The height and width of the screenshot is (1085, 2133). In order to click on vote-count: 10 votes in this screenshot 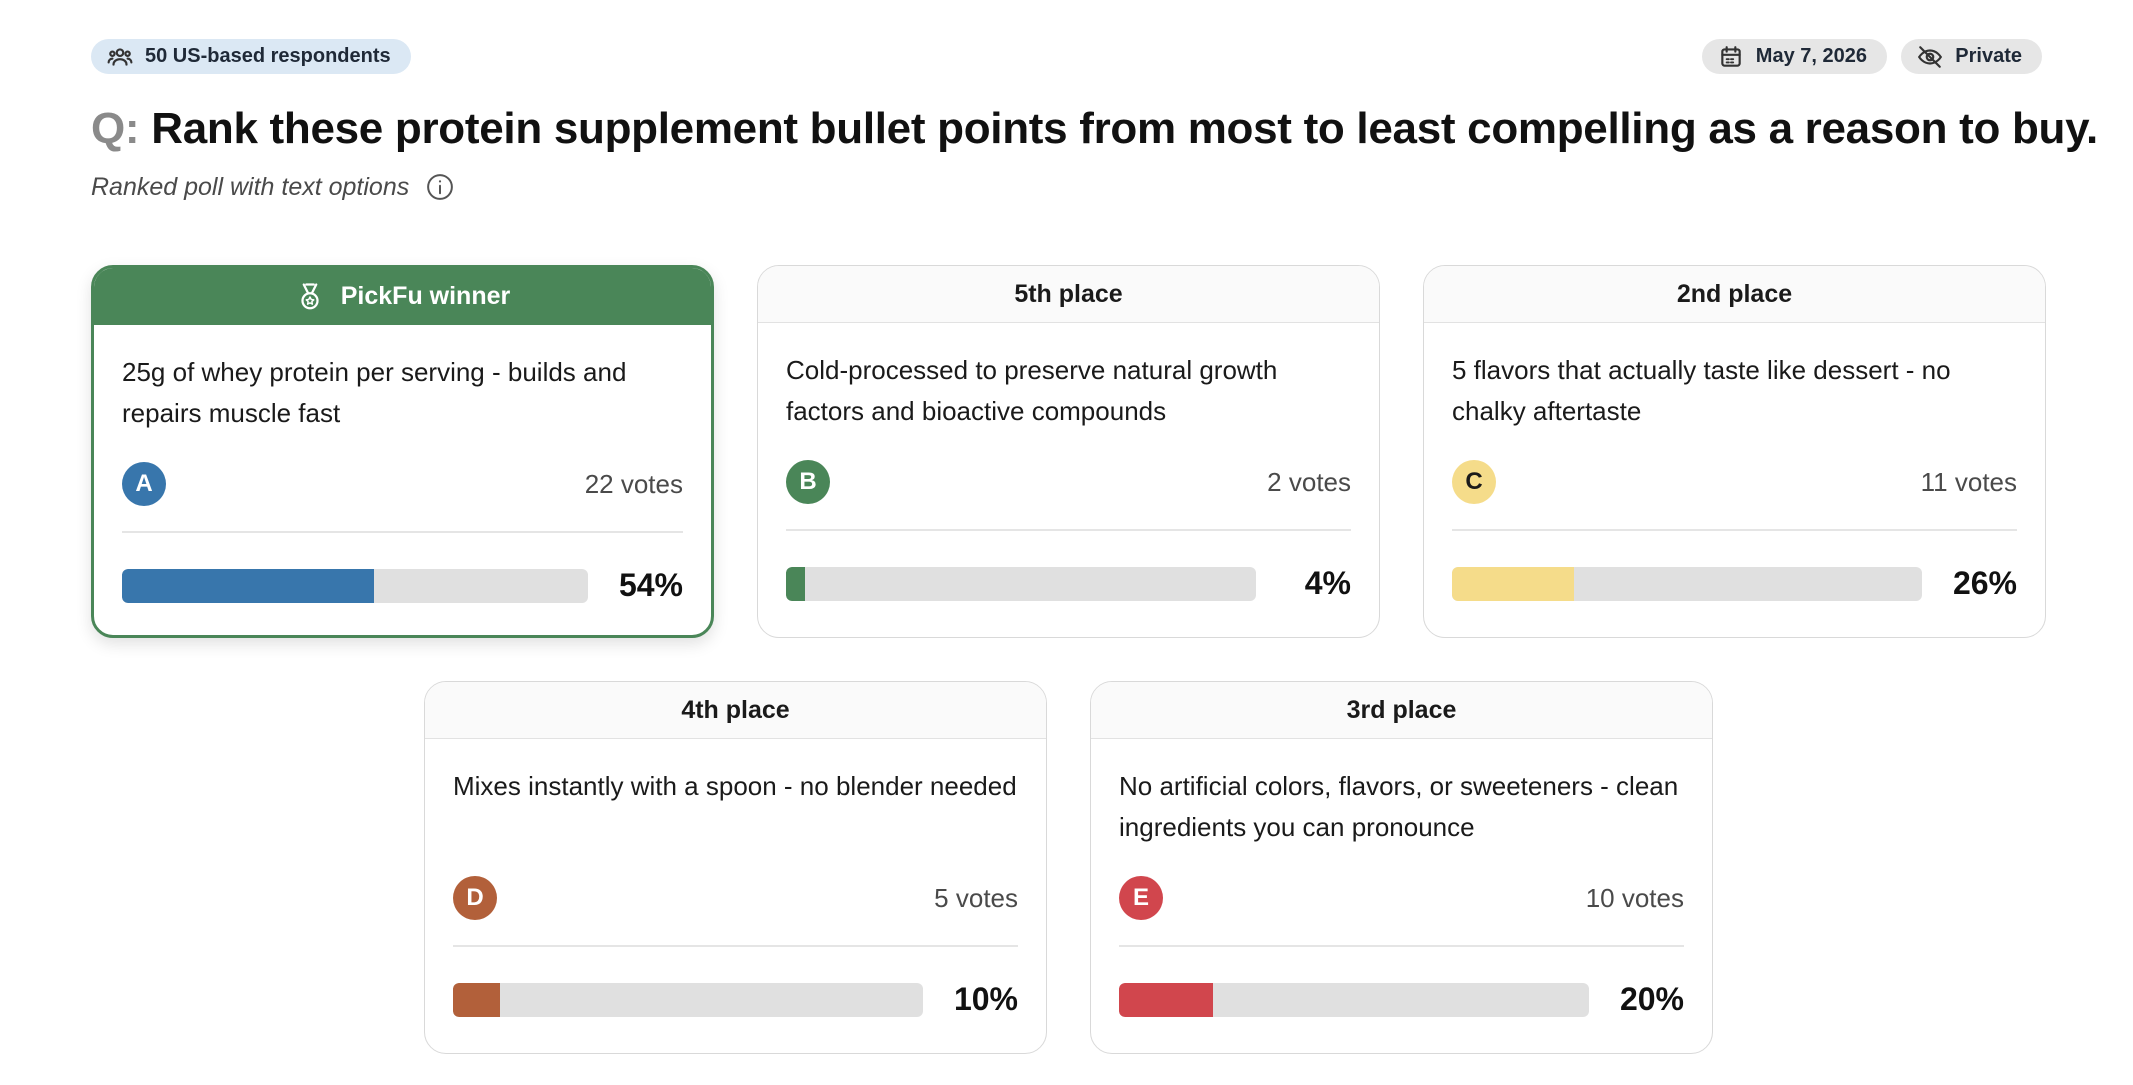, I will do `click(1634, 897)`.